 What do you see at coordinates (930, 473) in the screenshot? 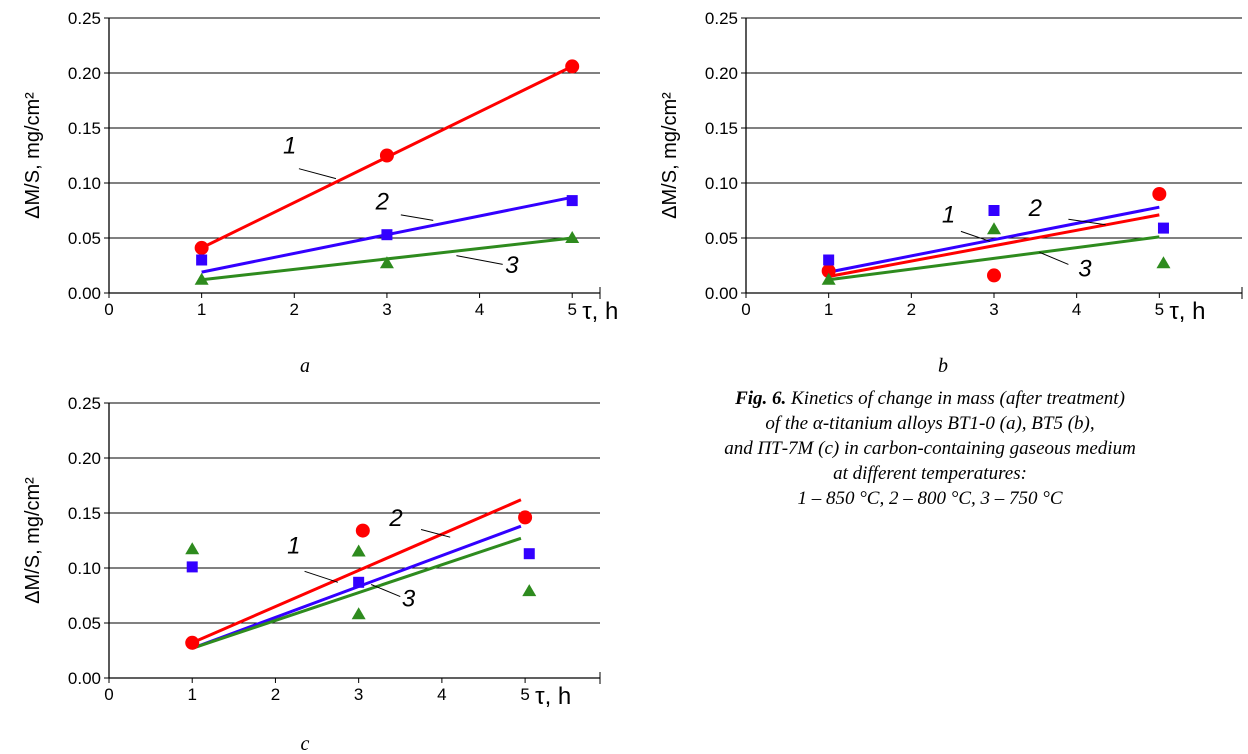
I see `caption-line-4: at different temperatures:` at bounding box center [930, 473].